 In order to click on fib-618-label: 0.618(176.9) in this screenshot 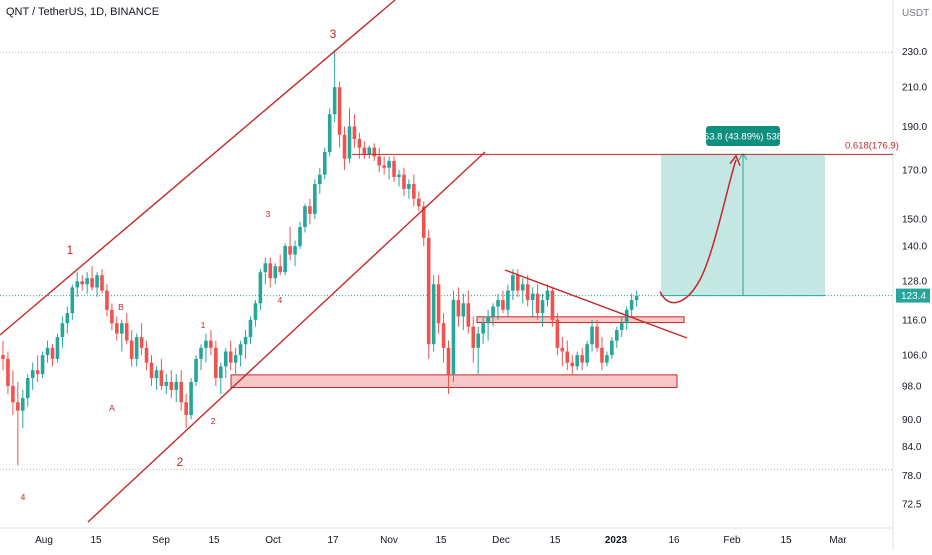, I will do `click(872, 145)`.